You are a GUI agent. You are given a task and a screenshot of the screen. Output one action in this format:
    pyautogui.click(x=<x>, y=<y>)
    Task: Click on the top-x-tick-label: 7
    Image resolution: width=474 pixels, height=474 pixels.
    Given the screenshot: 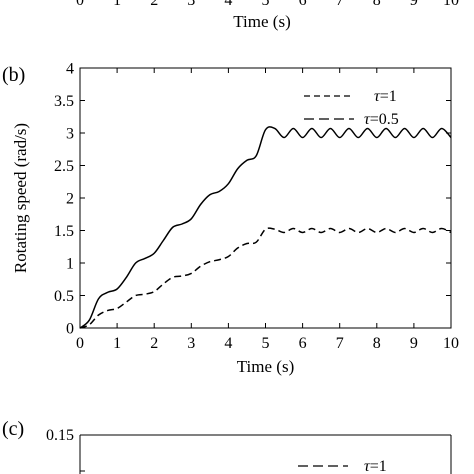 What is the action you would take?
    pyautogui.click(x=340, y=4)
    